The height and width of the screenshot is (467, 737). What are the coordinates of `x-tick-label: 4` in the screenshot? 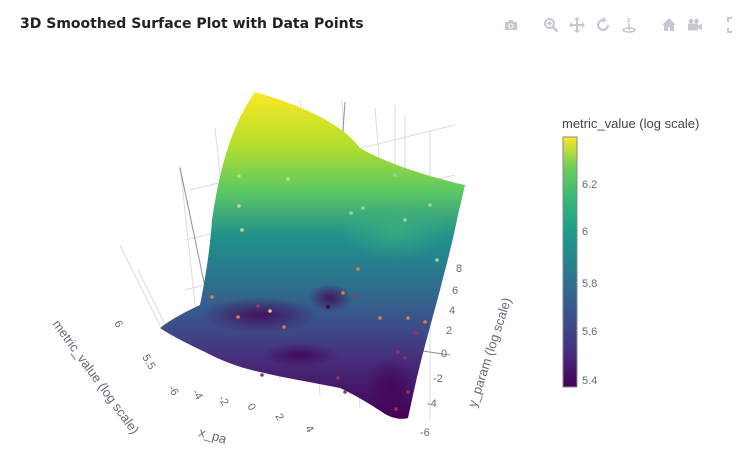 It's located at (308, 429).